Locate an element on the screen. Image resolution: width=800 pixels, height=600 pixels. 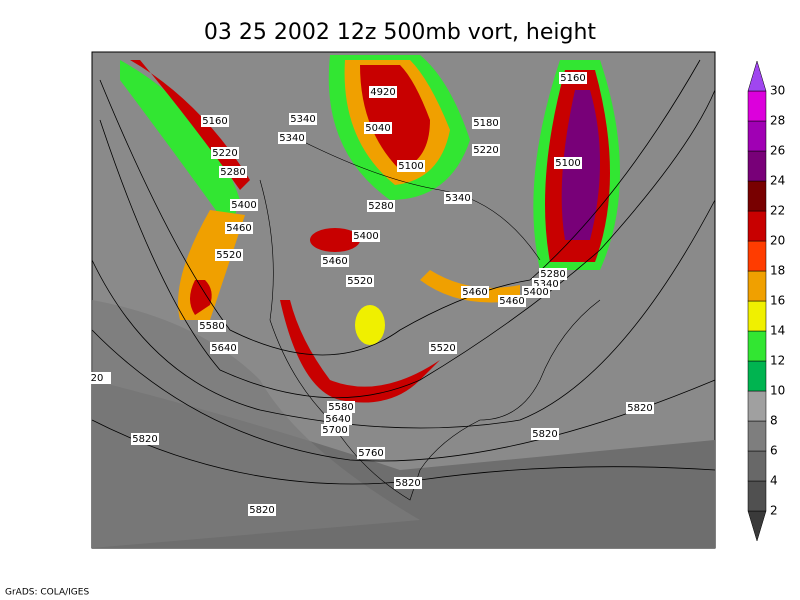
contour-label: 5760 is located at coordinates (370, 453).